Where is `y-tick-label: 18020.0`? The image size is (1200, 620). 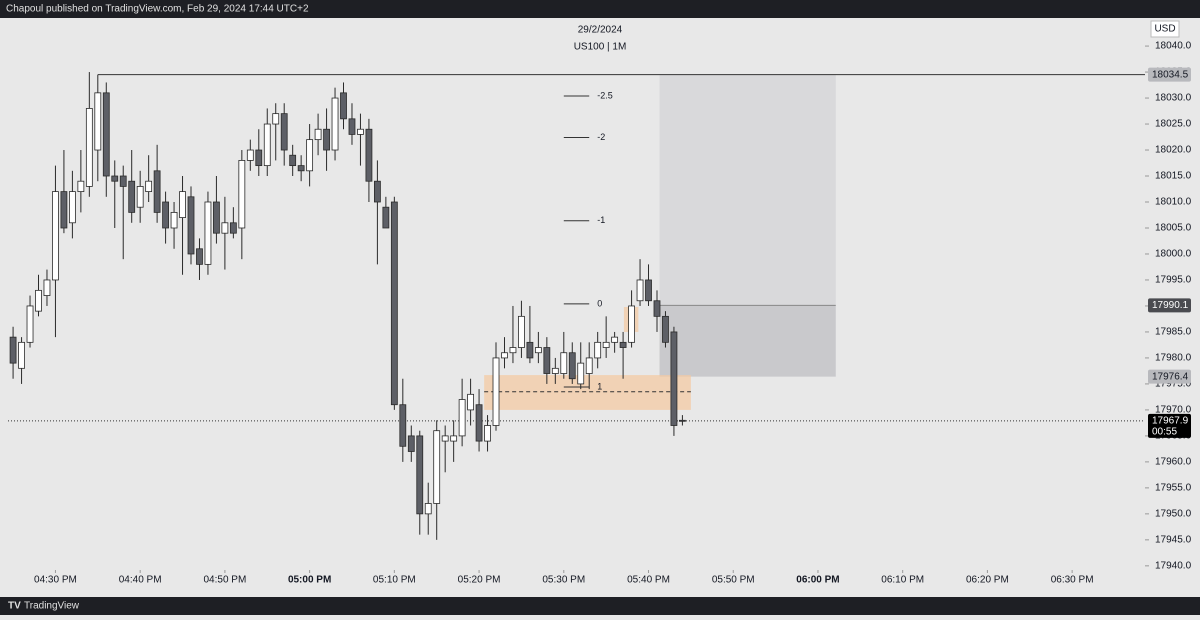 y-tick-label: 18020.0 is located at coordinates (1173, 150).